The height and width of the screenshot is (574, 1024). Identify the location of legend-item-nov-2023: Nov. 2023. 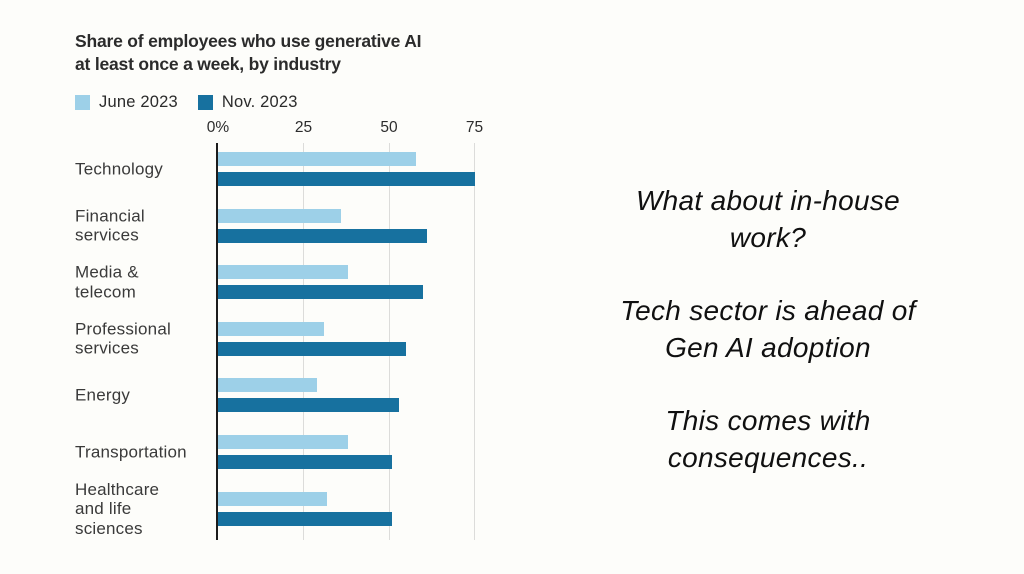
(247, 102).